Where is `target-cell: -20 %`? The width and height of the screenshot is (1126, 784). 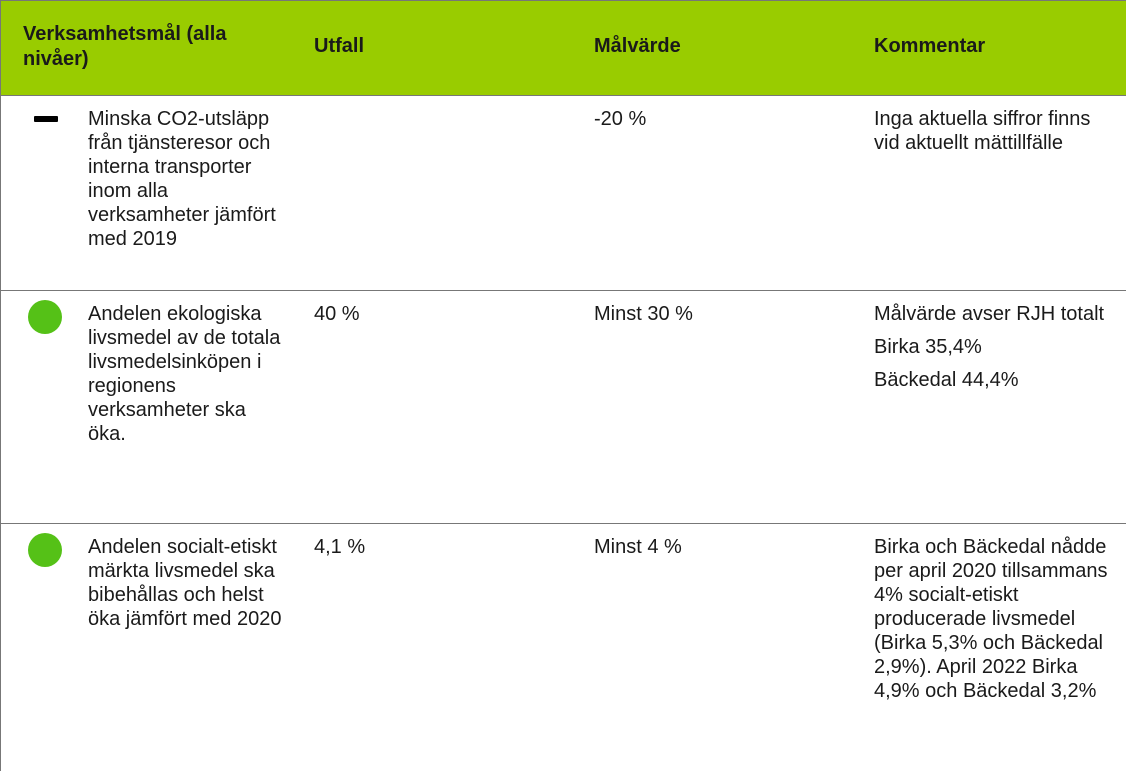
target-cell: -20 % is located at coordinates (620, 119).